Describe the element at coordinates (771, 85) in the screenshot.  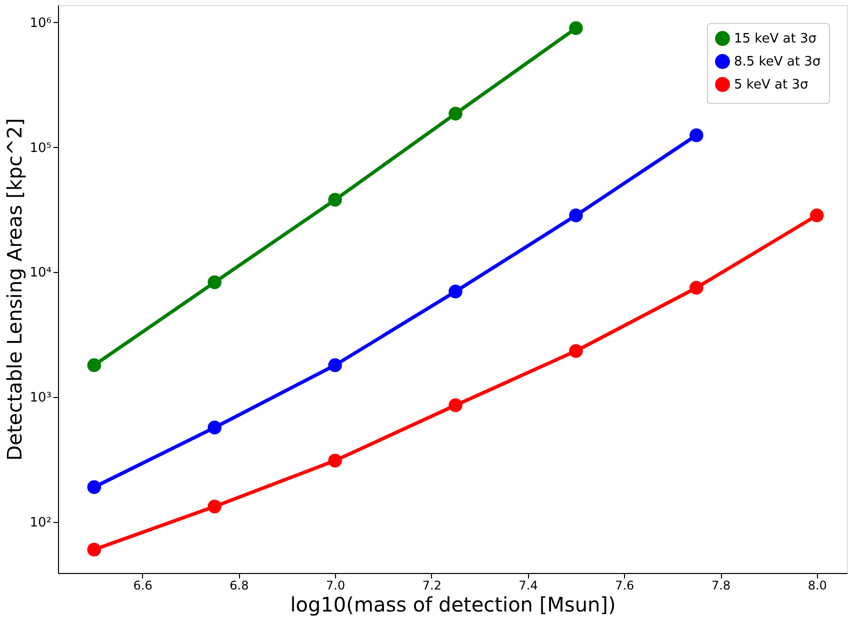
I see `legend-label: 5 keV at 3σ` at that location.